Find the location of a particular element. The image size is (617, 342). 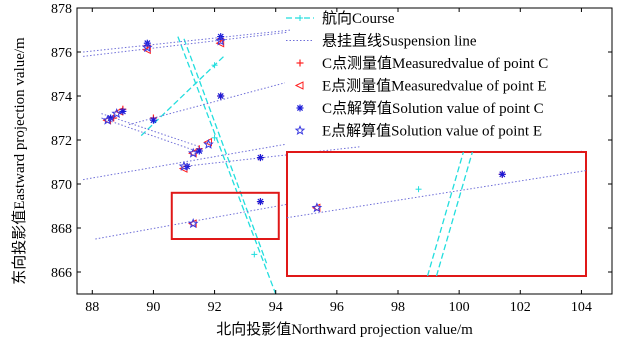

y-tick-label-6: 878 is located at coordinates (61, 9).